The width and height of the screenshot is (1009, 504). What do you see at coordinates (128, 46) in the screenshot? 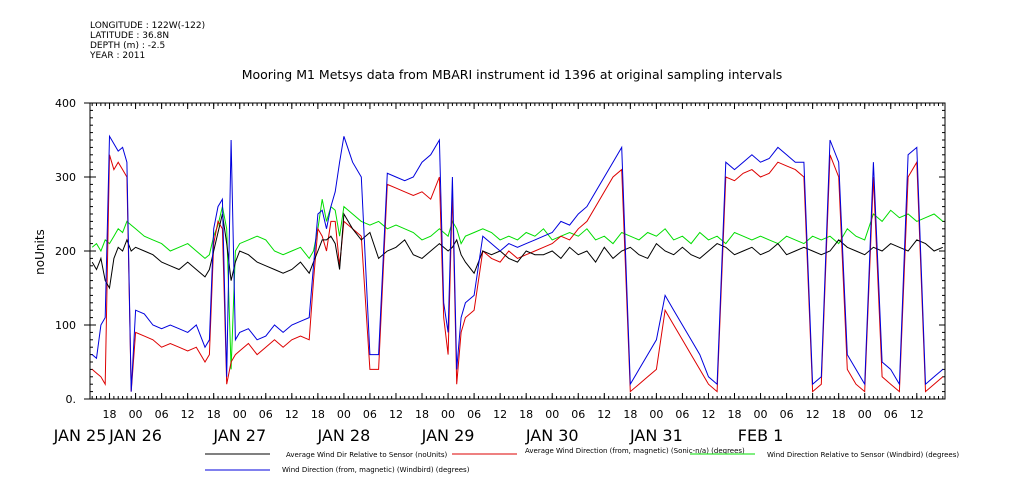
I see `depth-label: DEPTH (m) : -2.5` at bounding box center [128, 46].